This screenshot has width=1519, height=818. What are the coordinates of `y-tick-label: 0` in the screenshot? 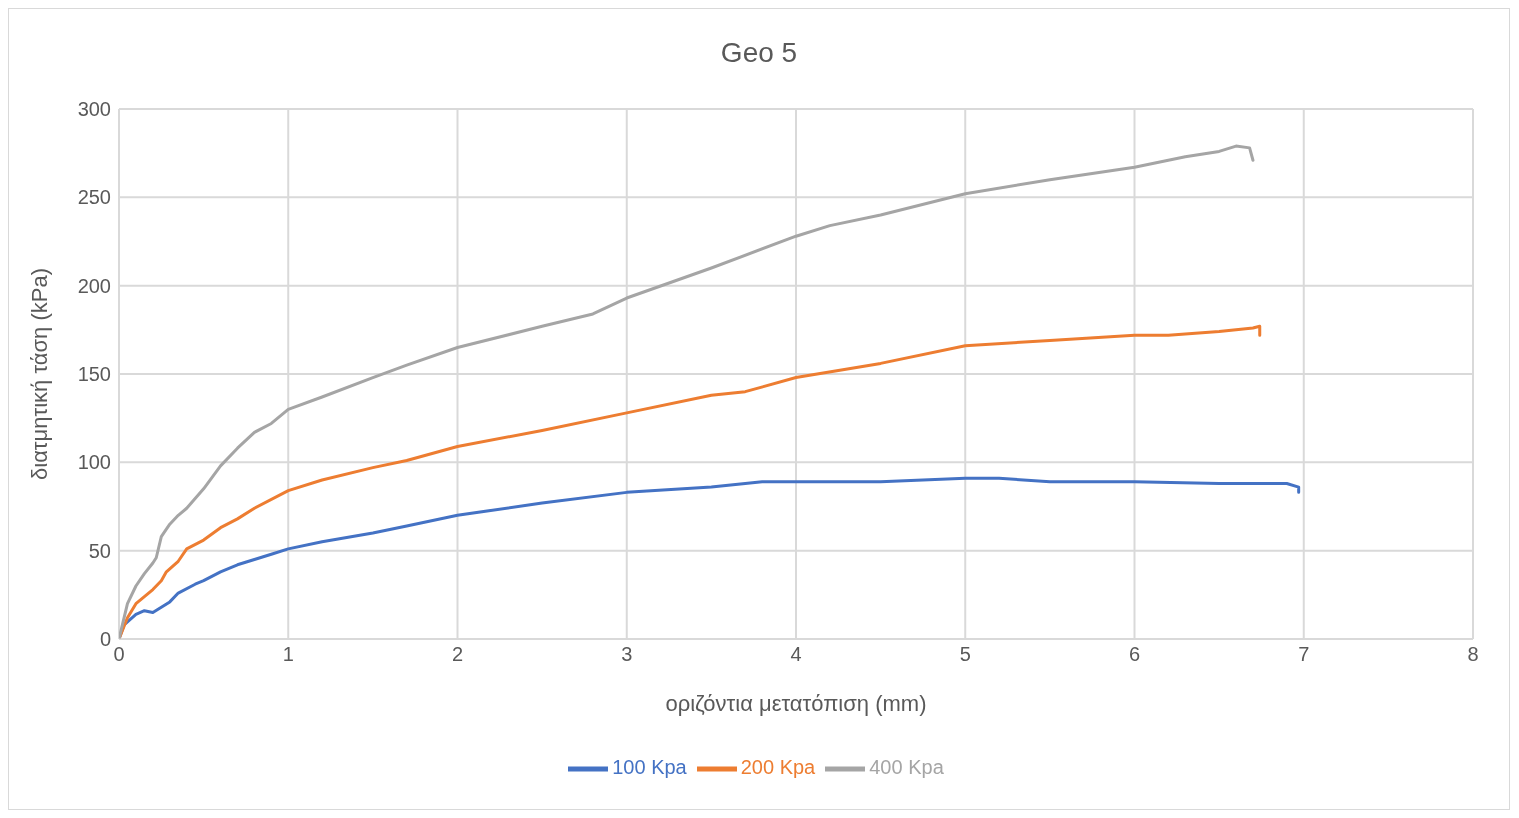 It's located at (105, 639).